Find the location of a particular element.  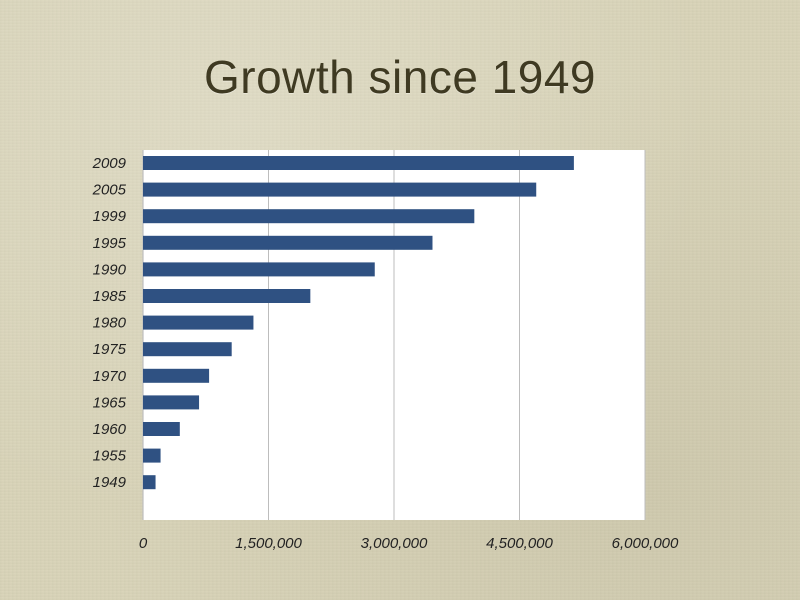

category-label: 1990 is located at coordinates (110, 269).